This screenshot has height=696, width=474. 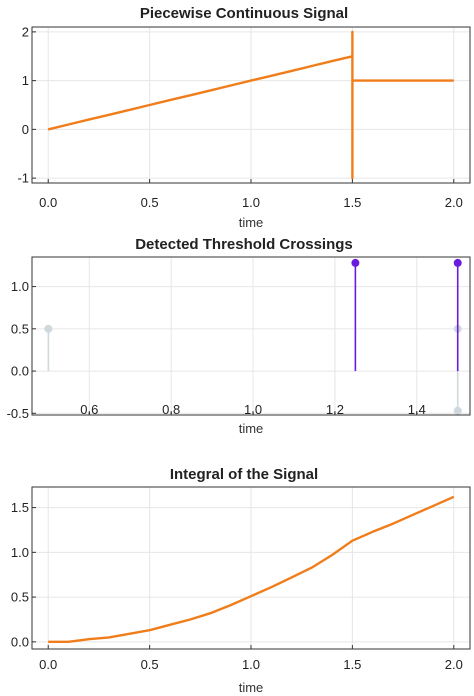 What do you see at coordinates (25, 31) in the screenshot?
I see `y-tick-label: 2` at bounding box center [25, 31].